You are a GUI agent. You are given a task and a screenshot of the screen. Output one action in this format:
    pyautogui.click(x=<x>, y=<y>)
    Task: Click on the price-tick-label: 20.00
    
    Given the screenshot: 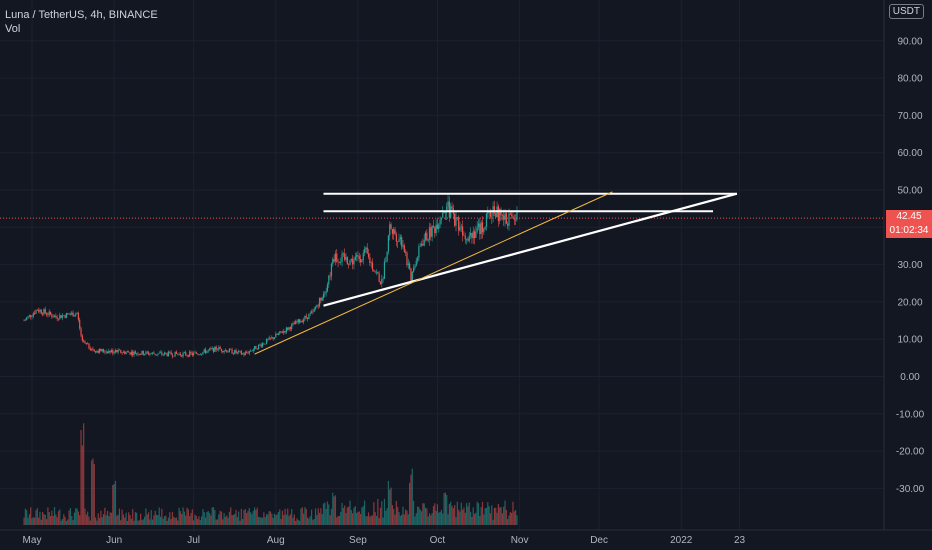 What is the action you would take?
    pyautogui.click(x=909, y=302)
    